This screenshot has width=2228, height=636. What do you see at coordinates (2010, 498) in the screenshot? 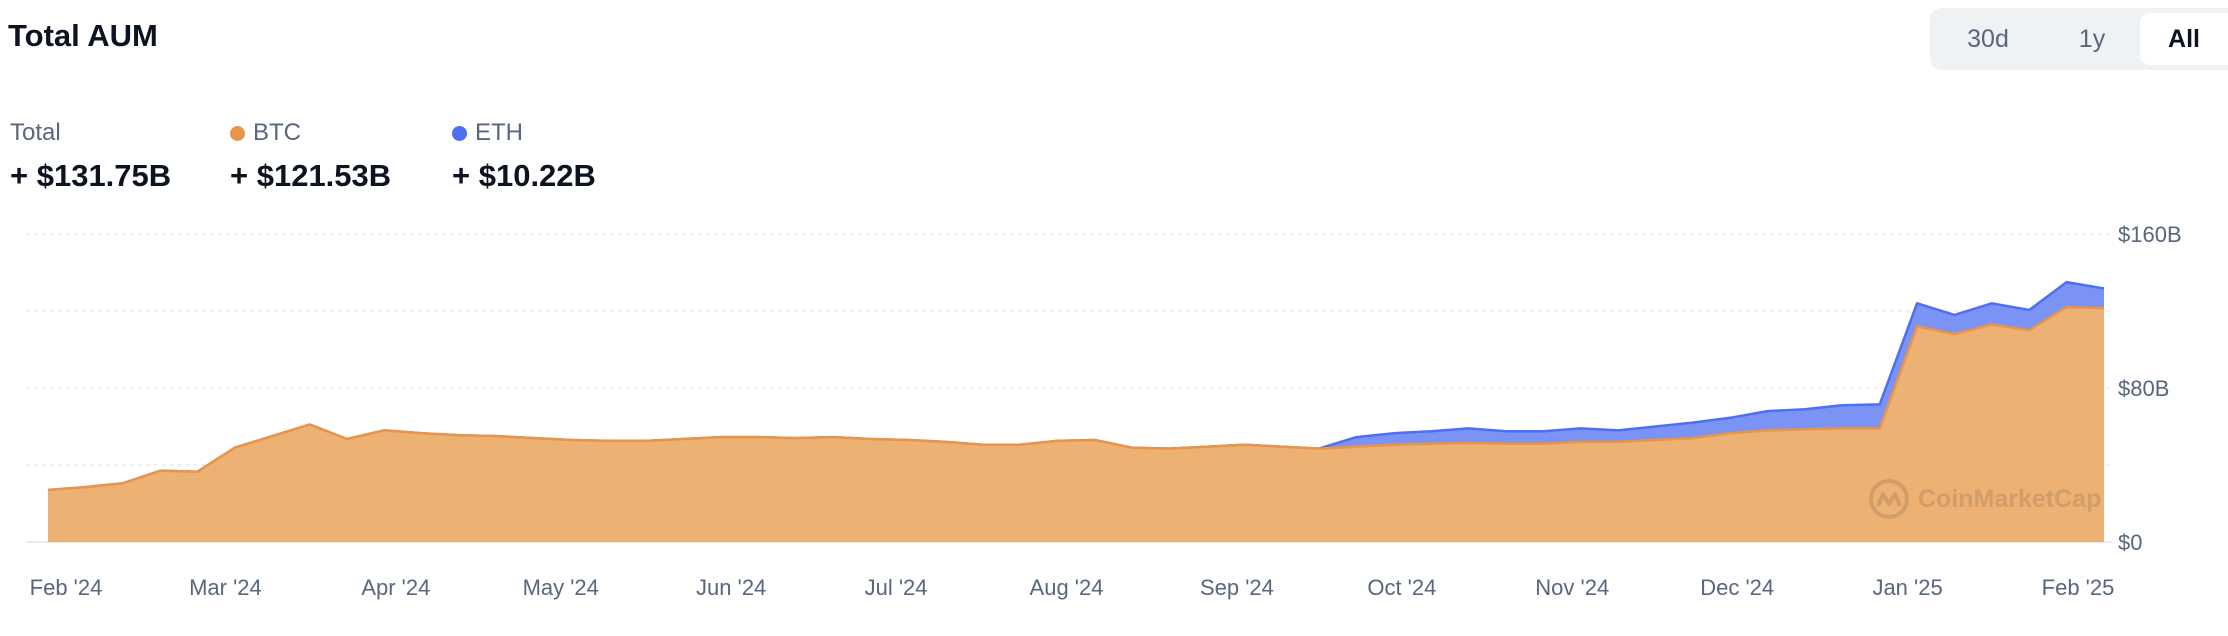
I see `watermark-text: CoinMarketCap` at bounding box center [2010, 498].